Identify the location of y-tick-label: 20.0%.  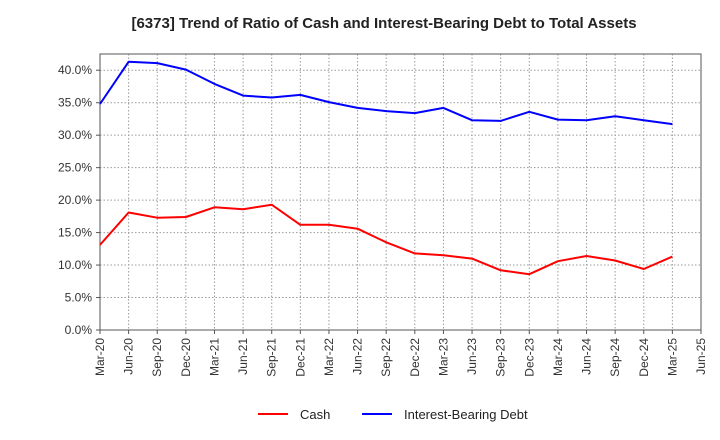
(75, 200).